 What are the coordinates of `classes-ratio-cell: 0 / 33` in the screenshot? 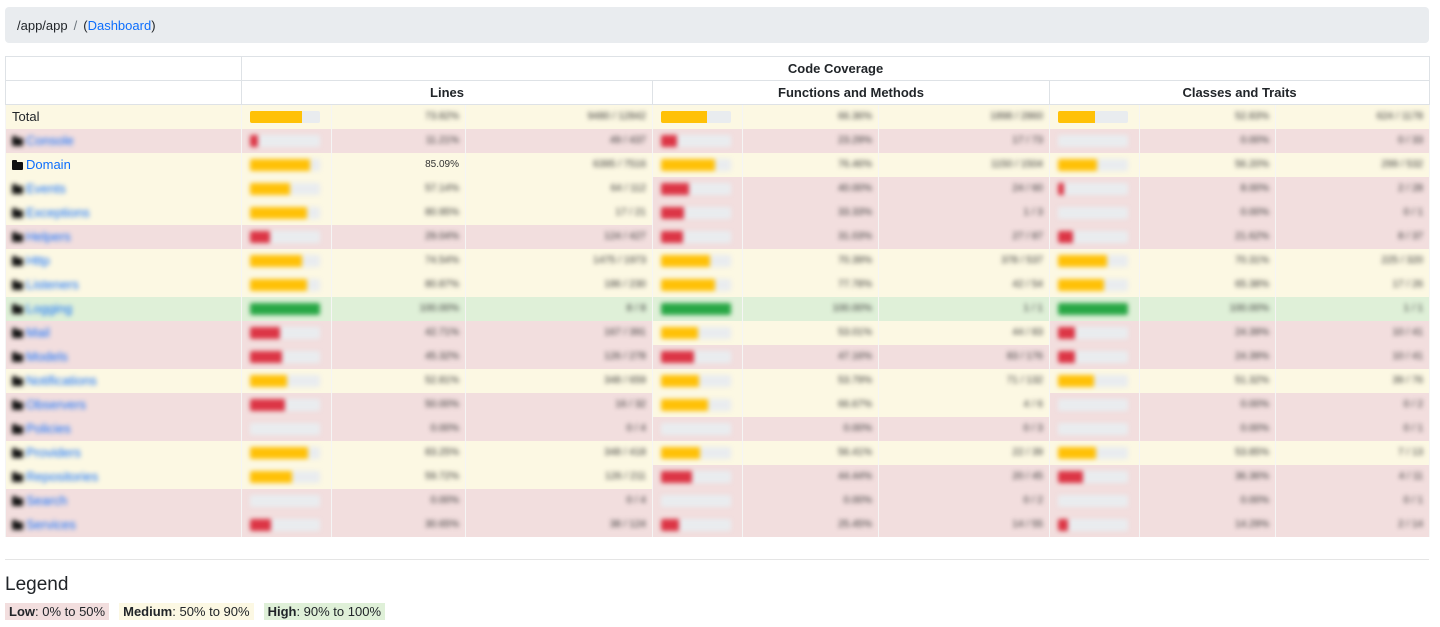 It's located at (1352, 140).